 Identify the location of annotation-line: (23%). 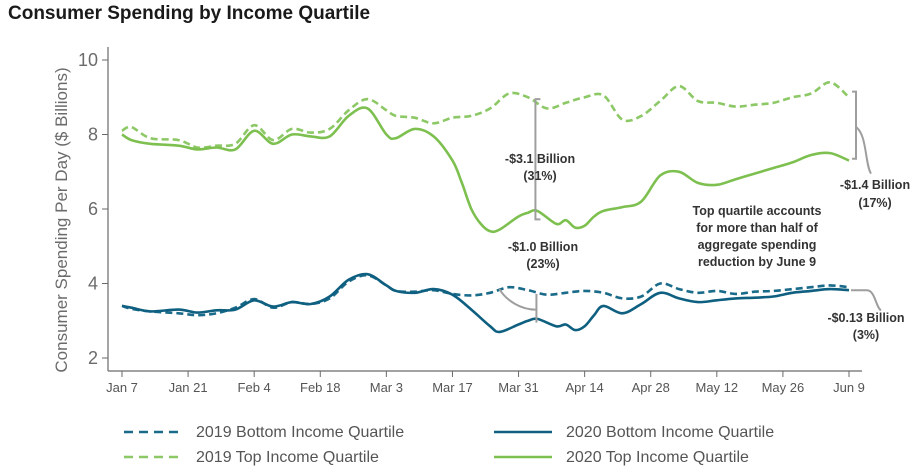
(542, 264).